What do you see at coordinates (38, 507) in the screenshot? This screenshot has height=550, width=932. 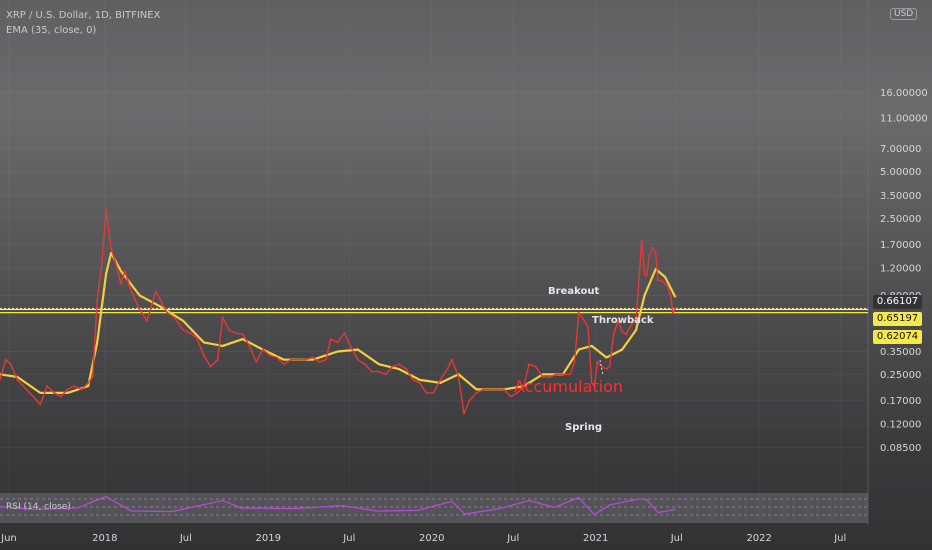 I see `rsi-label: RSI (14, close)` at bounding box center [38, 507].